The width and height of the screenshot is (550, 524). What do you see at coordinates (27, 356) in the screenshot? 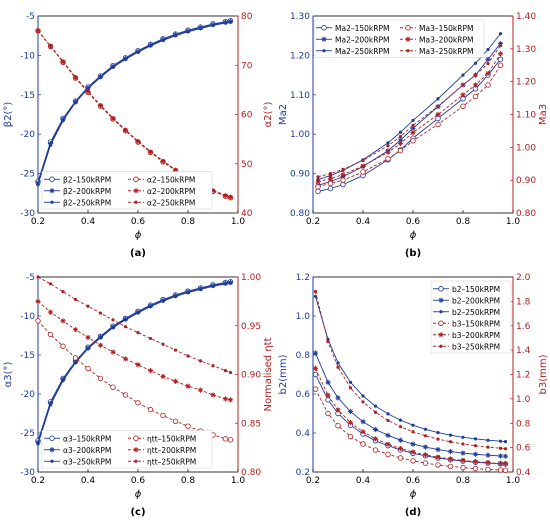
I see `y-left-tick-label: -15` at bounding box center [27, 356].